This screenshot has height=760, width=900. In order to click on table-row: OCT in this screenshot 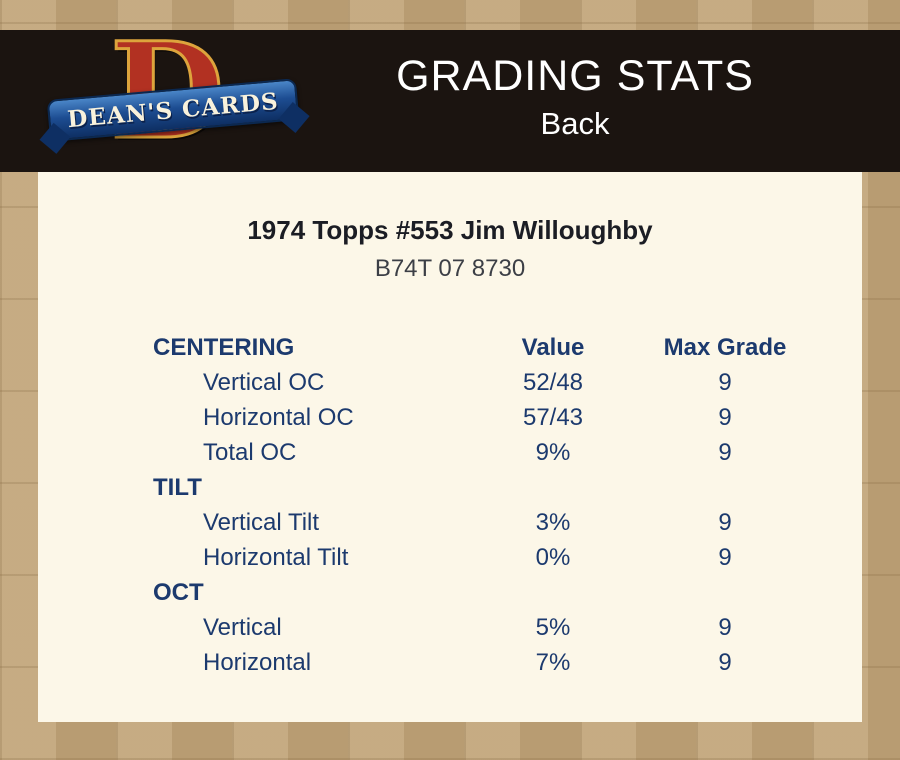, I will do `click(480, 592)`.